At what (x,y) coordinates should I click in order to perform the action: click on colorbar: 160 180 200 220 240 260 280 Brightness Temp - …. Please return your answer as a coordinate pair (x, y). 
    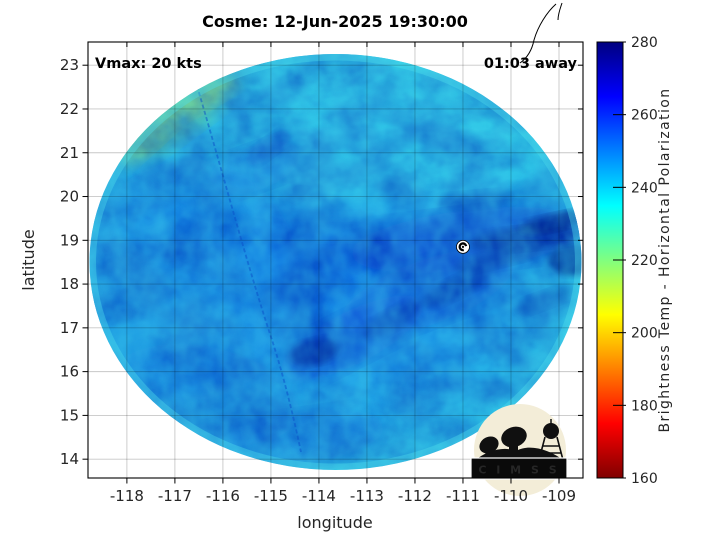
    Looking at the image, I should click on (634, 261).